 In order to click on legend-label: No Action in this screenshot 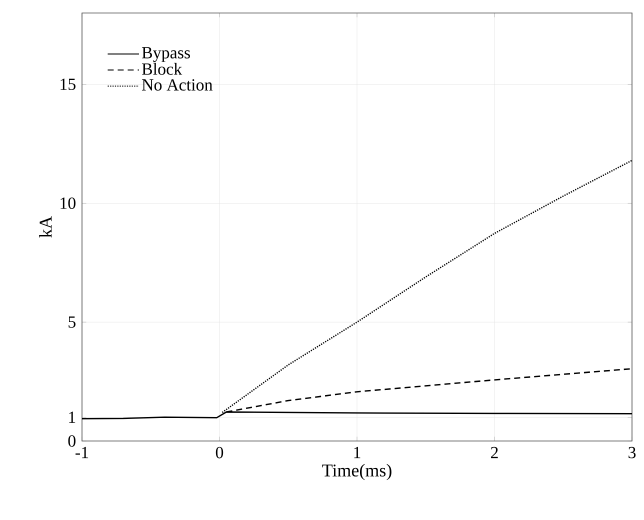, I will do `click(177, 85)`.